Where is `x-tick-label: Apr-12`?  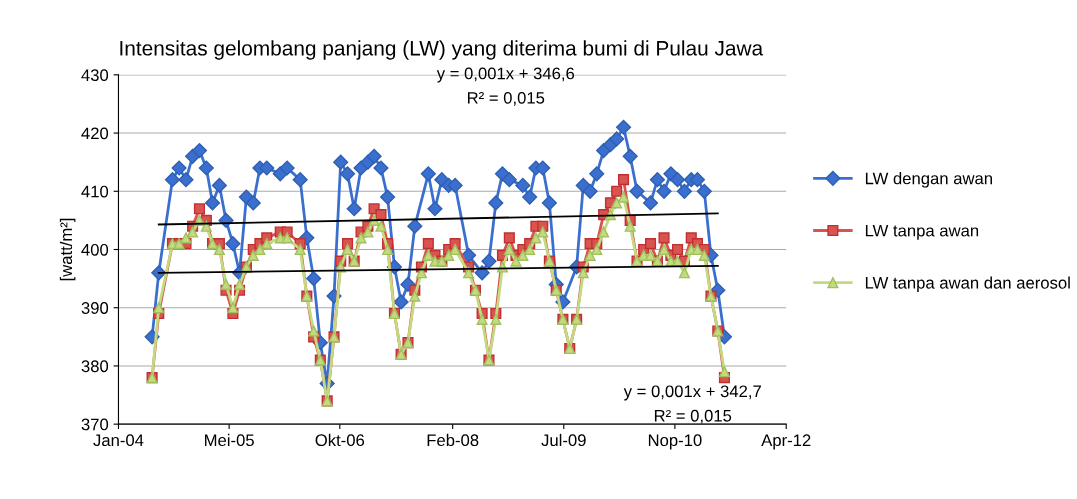 x-tick-label: Apr-12 is located at coordinates (786, 442).